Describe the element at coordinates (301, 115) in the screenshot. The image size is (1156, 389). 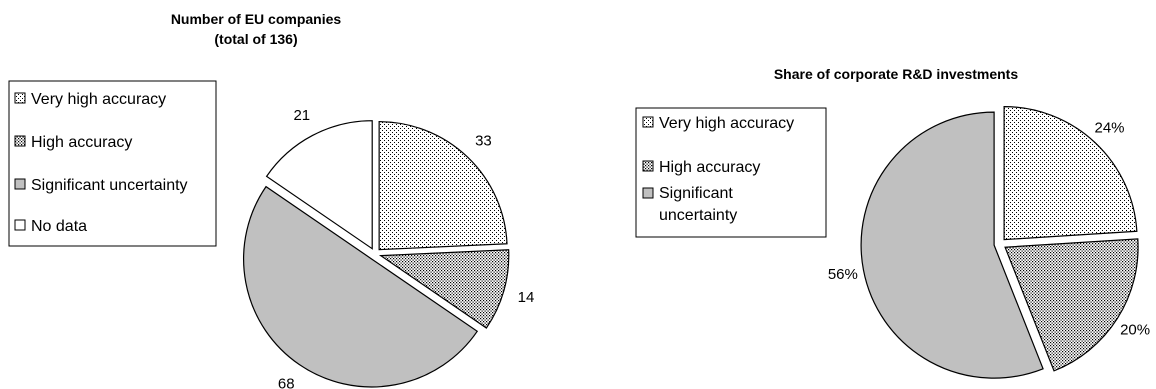
I see `pie-data-label: 21` at that location.